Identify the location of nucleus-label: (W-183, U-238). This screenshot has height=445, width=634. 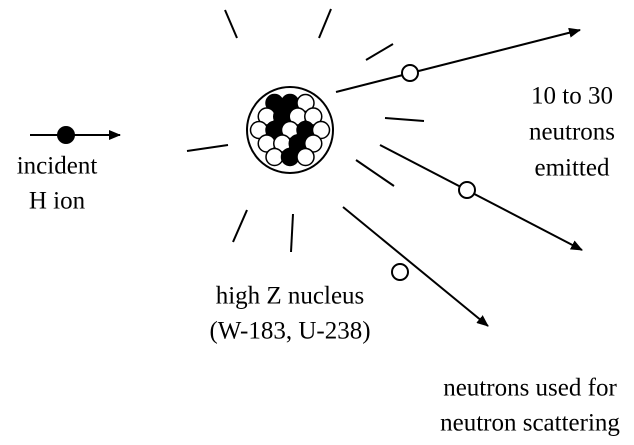
(289, 331).